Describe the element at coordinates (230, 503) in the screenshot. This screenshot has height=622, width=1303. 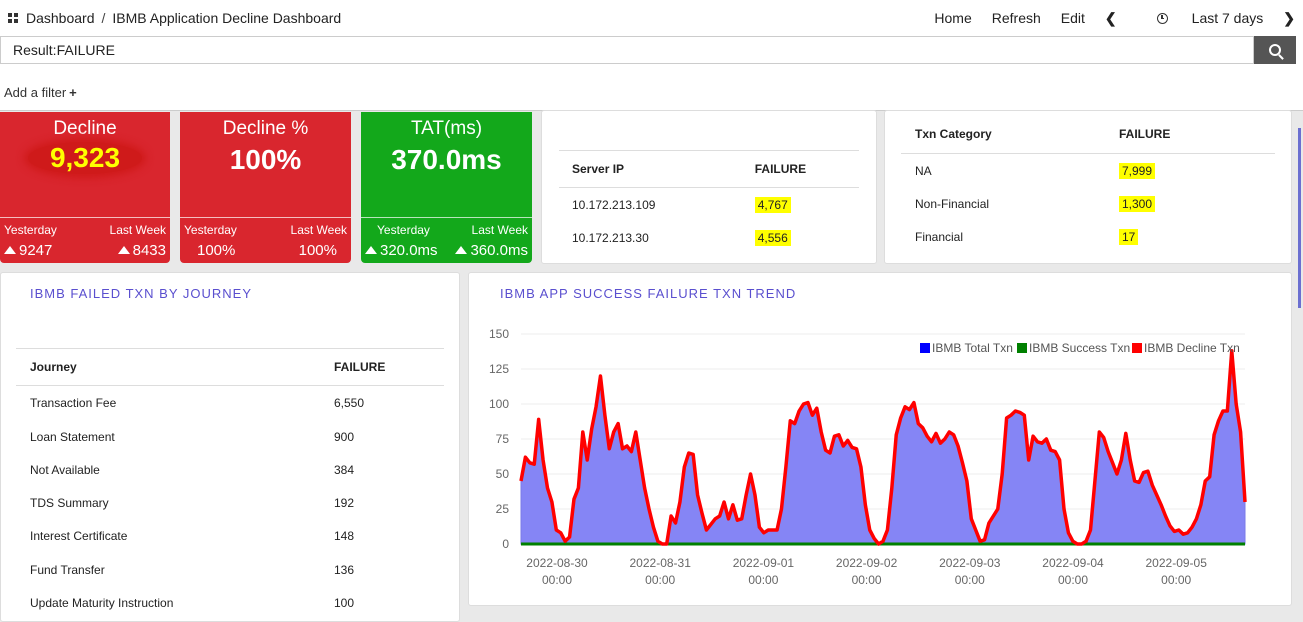
I see `table-row: TDS Summary 192` at that location.